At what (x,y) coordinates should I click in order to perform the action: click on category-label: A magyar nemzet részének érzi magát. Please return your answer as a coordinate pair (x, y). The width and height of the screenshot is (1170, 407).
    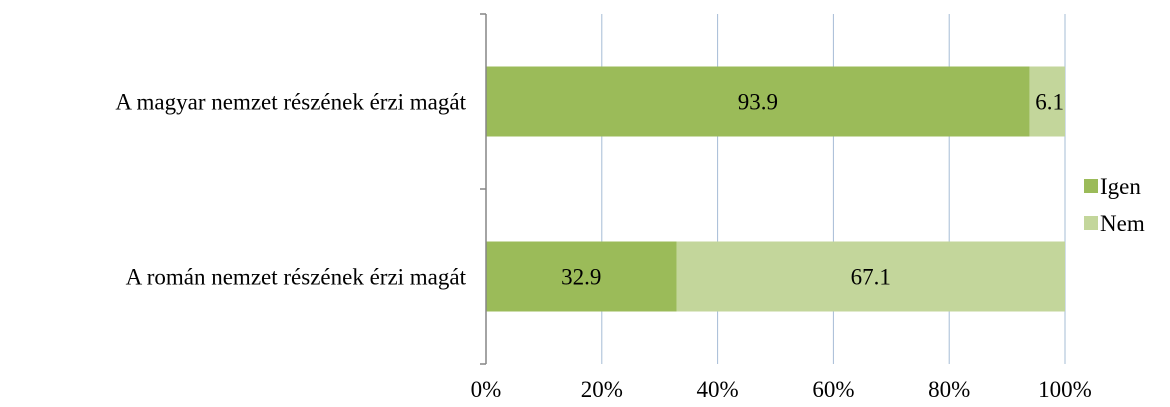
    Looking at the image, I should click on (290, 102).